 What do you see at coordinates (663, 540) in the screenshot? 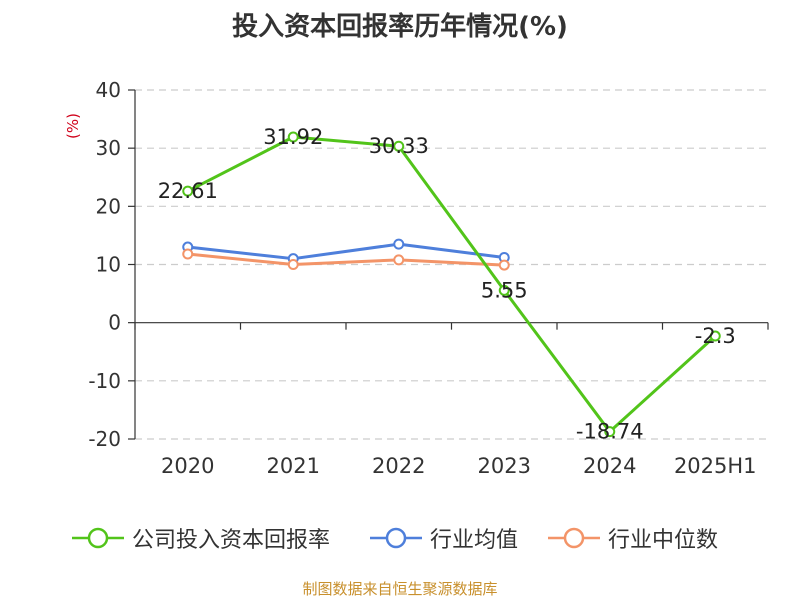
I see `legend-label-industry-median: 行业中位数` at bounding box center [663, 540].